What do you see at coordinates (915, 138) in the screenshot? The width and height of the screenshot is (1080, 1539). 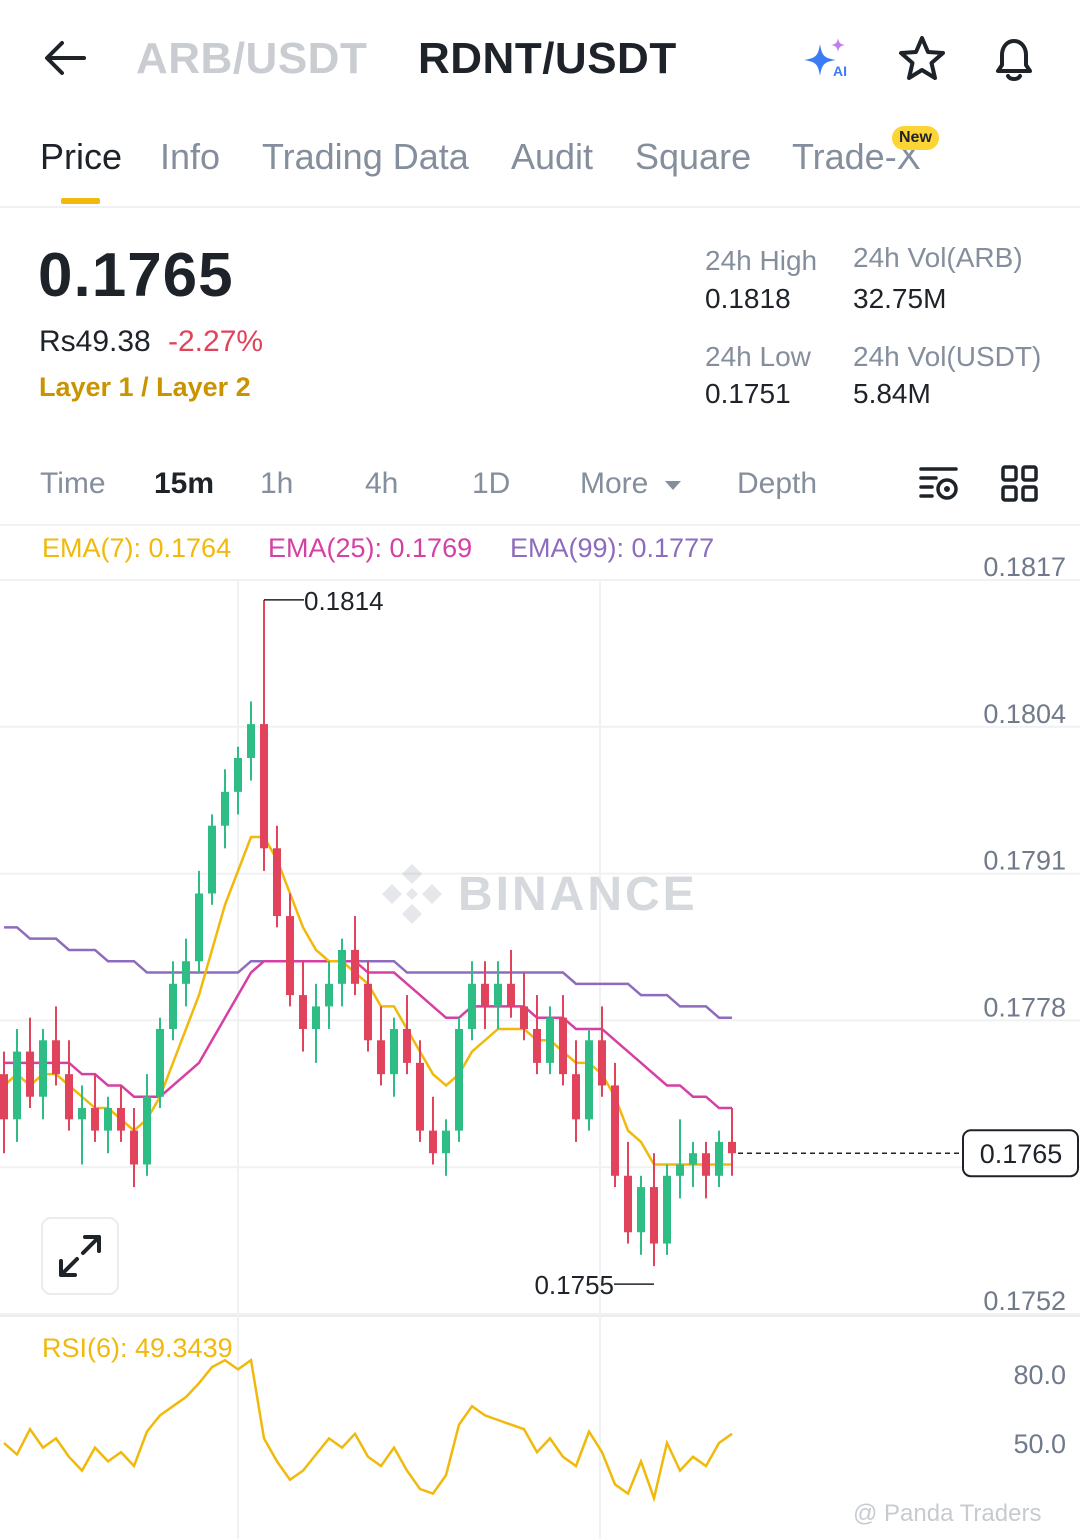 I see `new-badge: New` at bounding box center [915, 138].